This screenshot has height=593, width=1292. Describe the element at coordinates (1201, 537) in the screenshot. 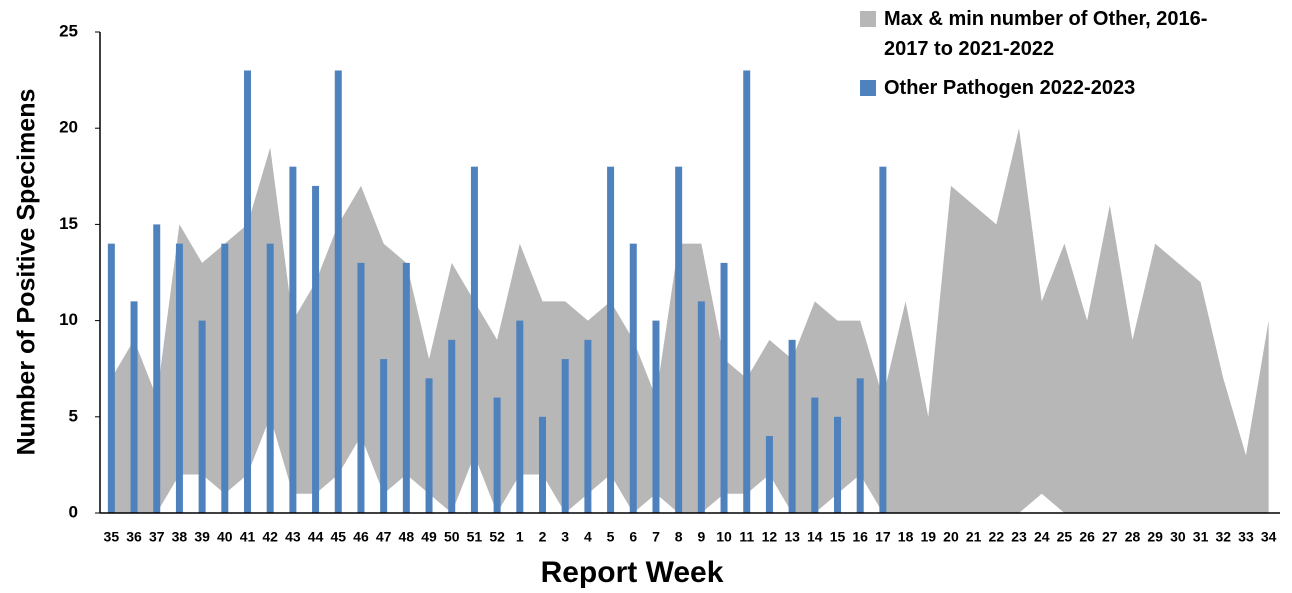

I see `x-tick-label: 31` at that location.